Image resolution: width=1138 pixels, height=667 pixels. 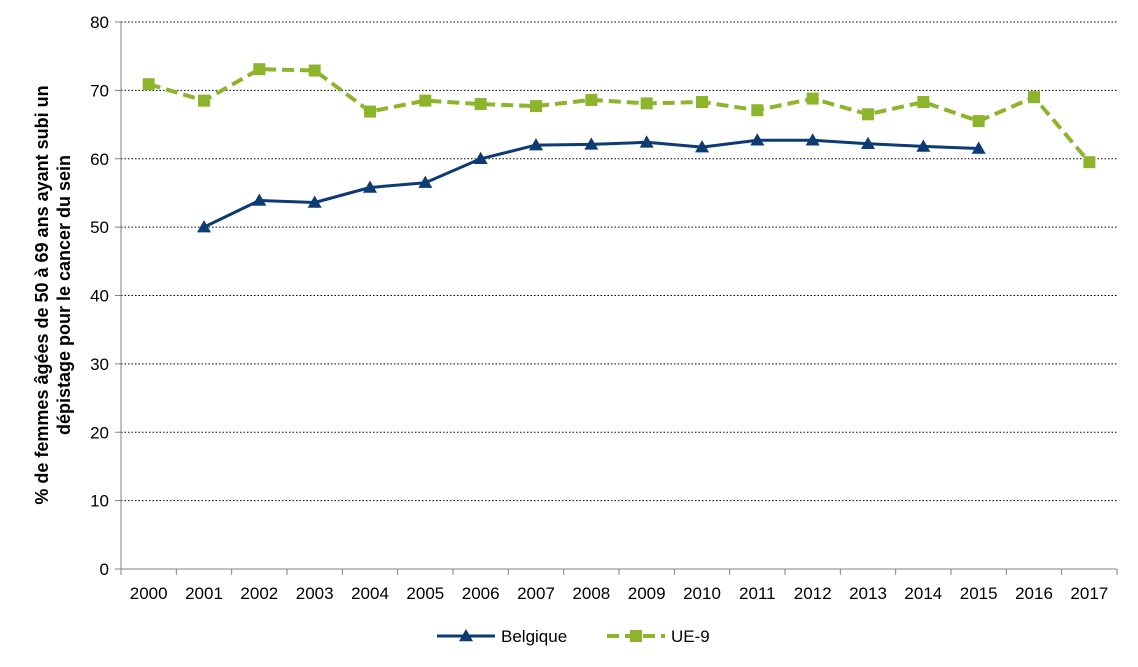 I want to click on y-tick-label: 40, so click(x=99, y=296).